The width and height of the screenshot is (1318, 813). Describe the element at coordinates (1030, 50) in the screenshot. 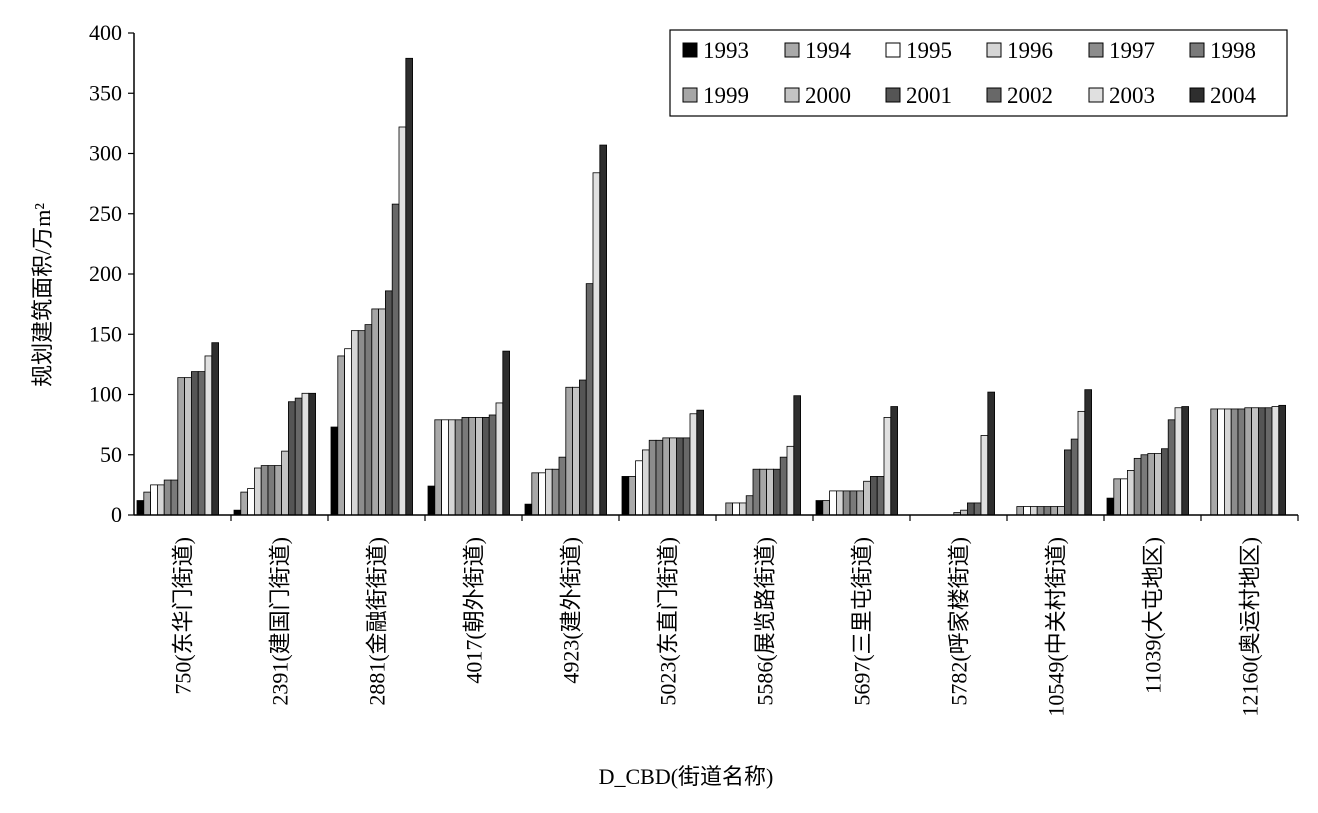

I see `legend-label-1996: 1996` at that location.